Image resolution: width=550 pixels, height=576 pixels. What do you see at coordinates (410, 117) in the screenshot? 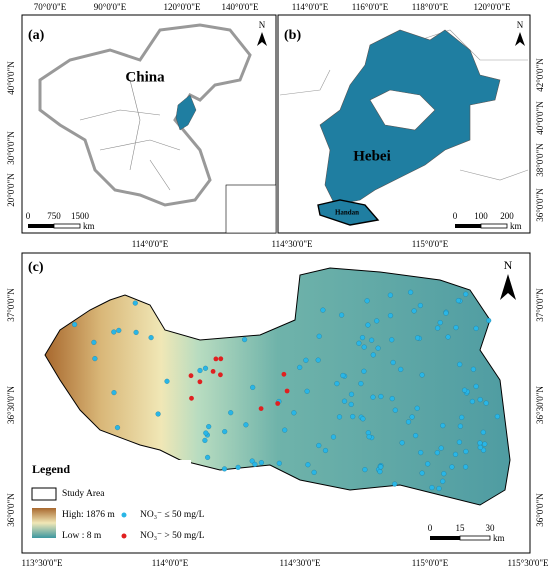
I see `hebei-map` at bounding box center [410, 117].